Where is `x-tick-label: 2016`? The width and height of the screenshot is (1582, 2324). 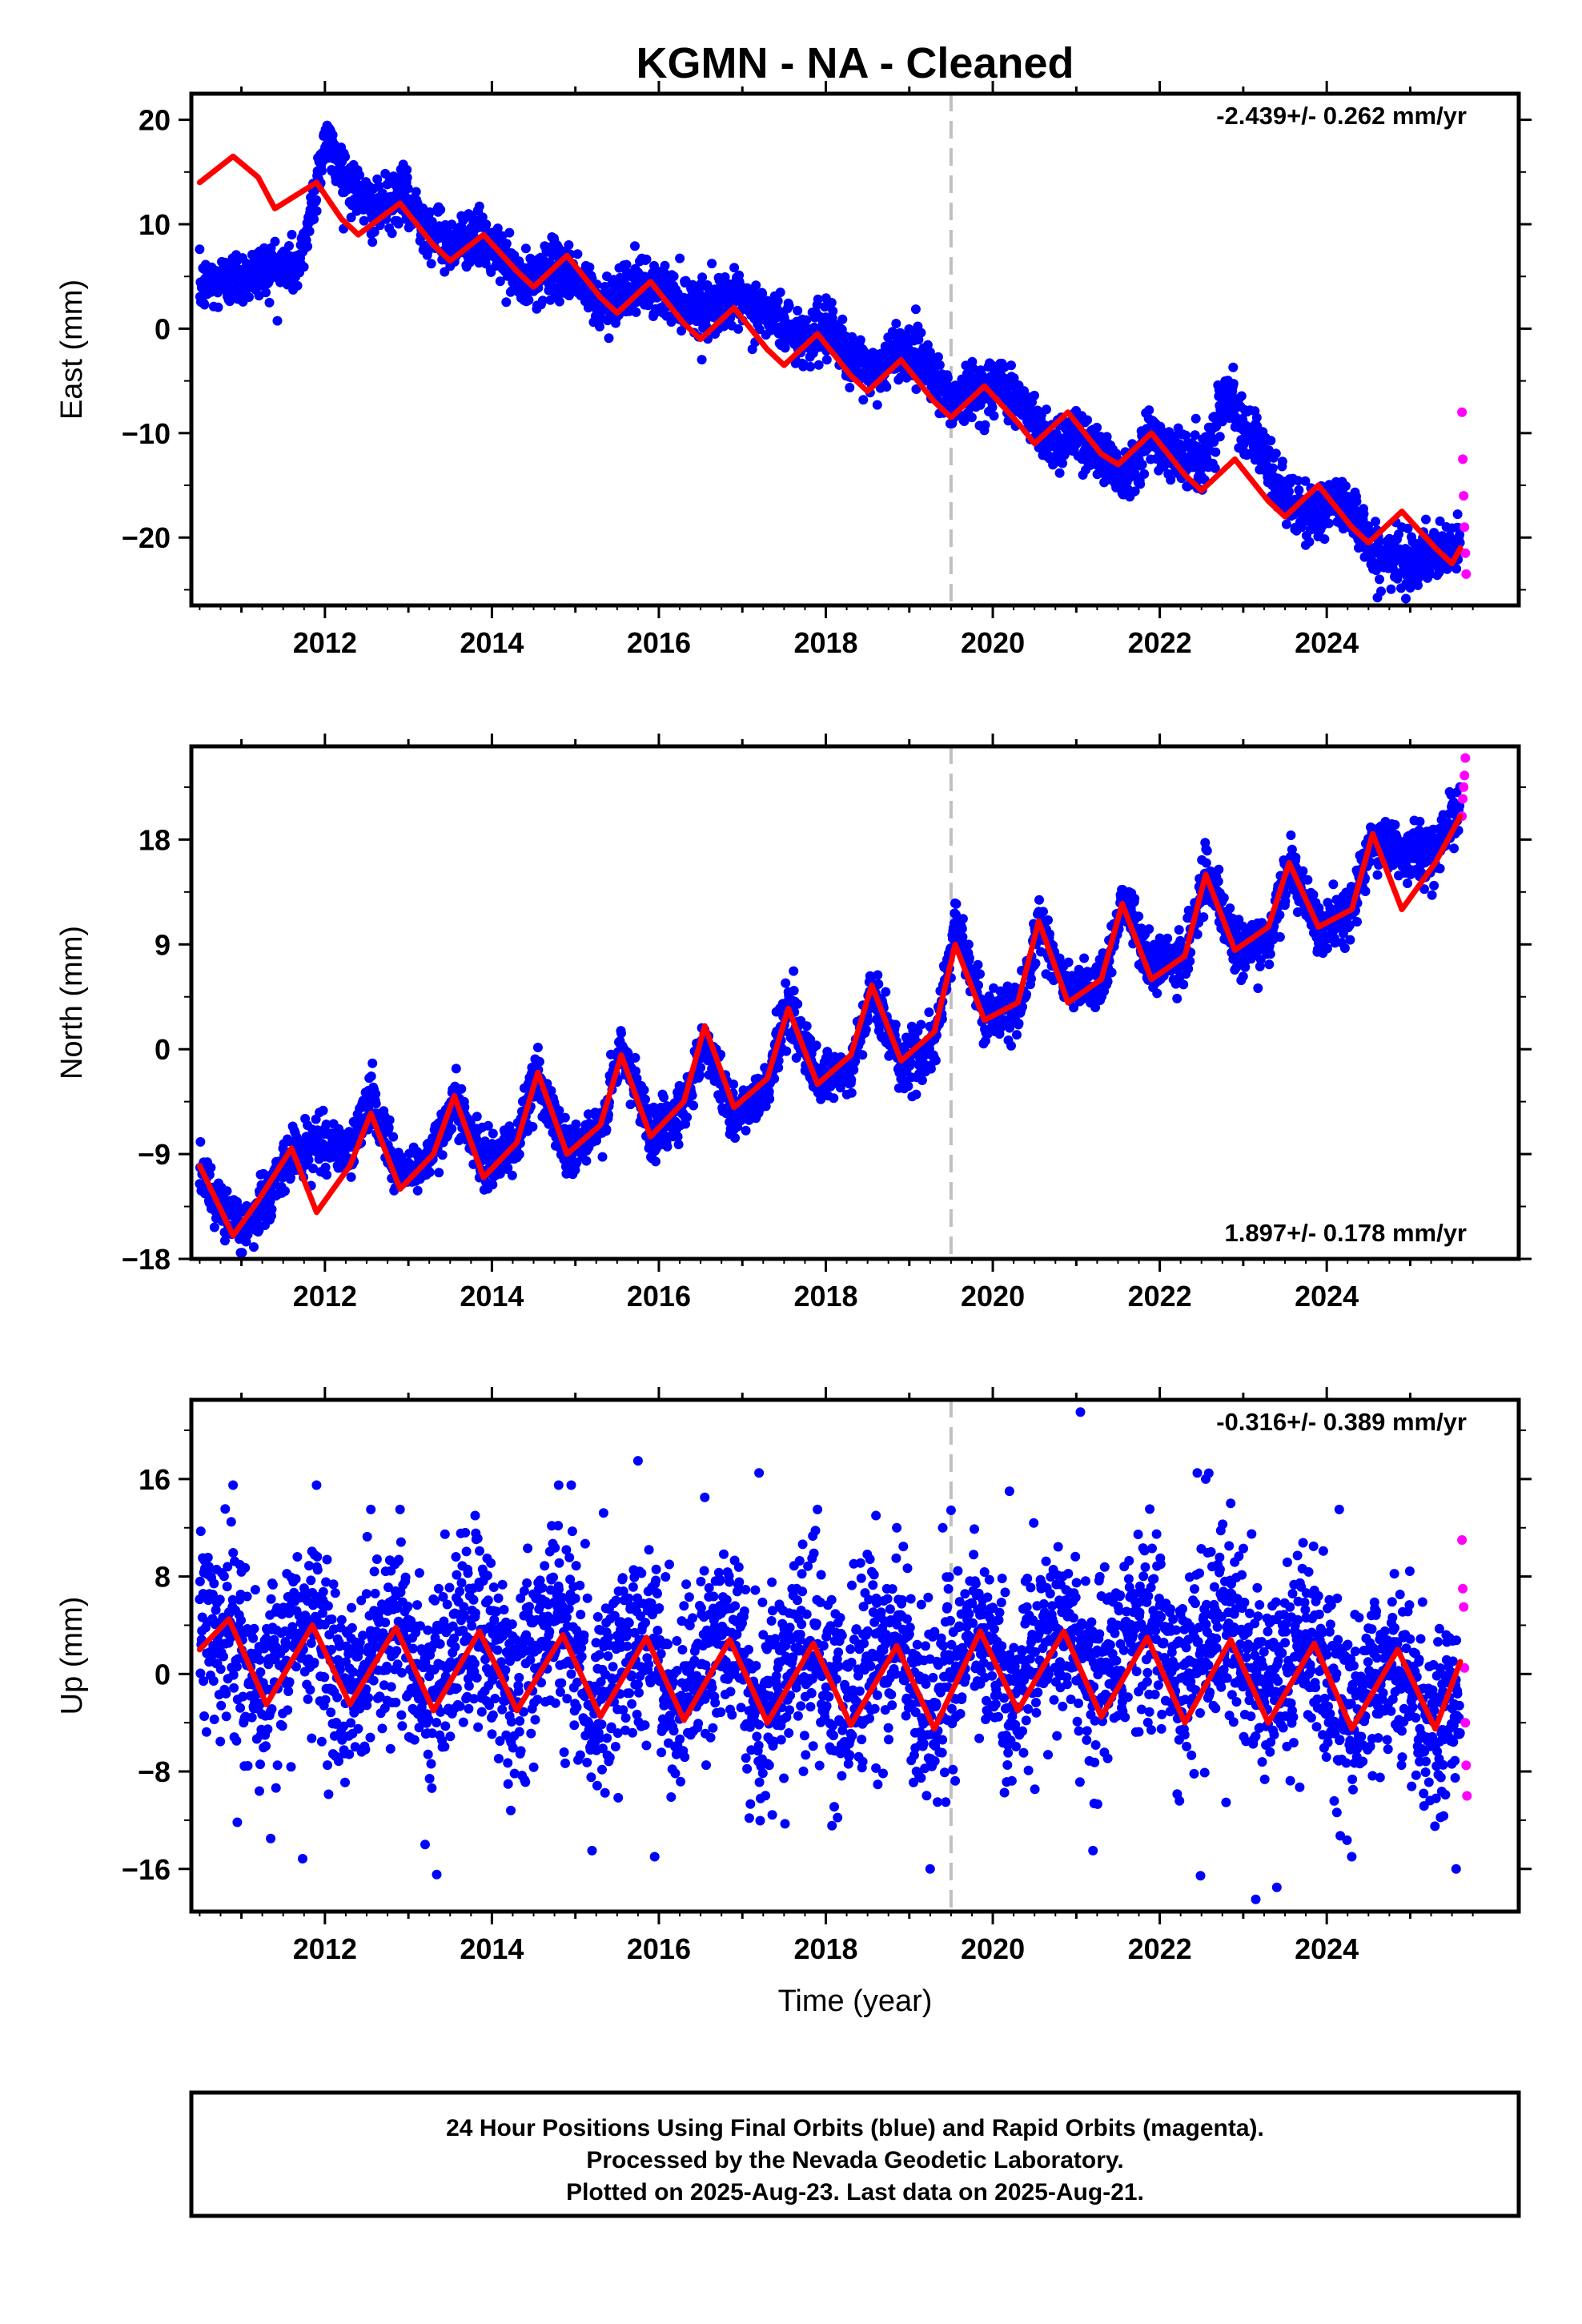
x-tick-label: 2016 is located at coordinates (659, 642).